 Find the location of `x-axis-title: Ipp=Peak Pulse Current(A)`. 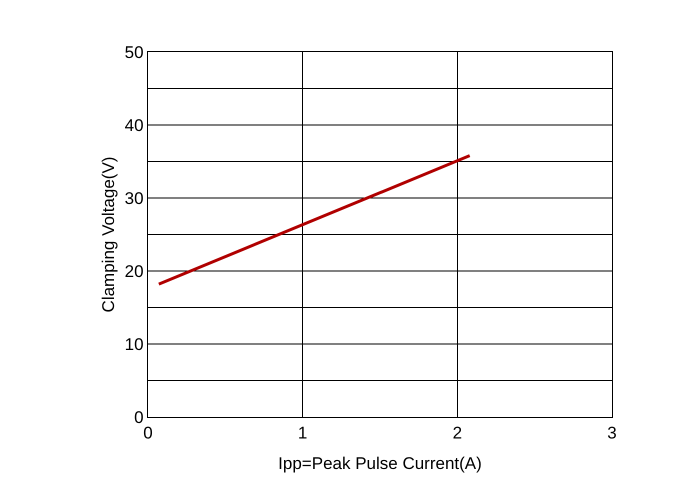

x-axis-title: Ipp=Peak Pulse Current(A) is located at coordinates (380, 463).